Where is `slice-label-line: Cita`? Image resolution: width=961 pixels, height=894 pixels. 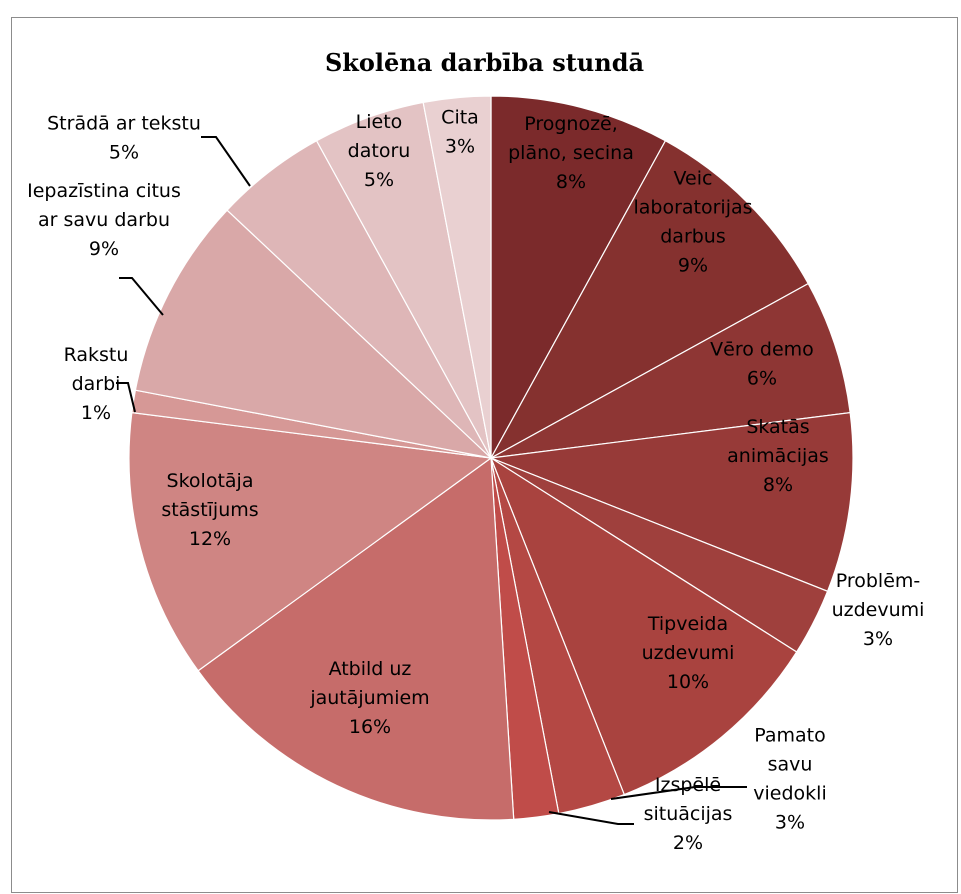
slice-label-line: Cita is located at coordinates (460, 118).